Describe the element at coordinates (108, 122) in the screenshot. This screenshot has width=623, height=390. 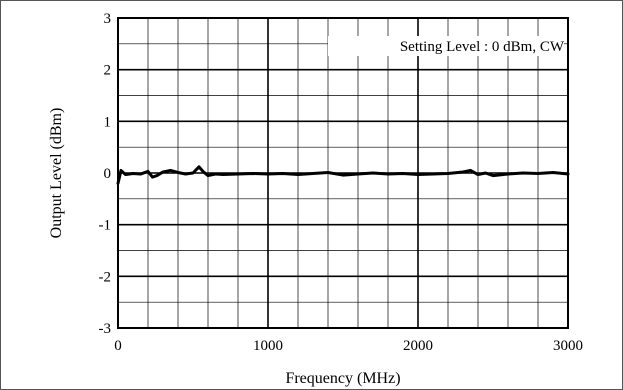
I see `y-tick-label: 1` at that location.